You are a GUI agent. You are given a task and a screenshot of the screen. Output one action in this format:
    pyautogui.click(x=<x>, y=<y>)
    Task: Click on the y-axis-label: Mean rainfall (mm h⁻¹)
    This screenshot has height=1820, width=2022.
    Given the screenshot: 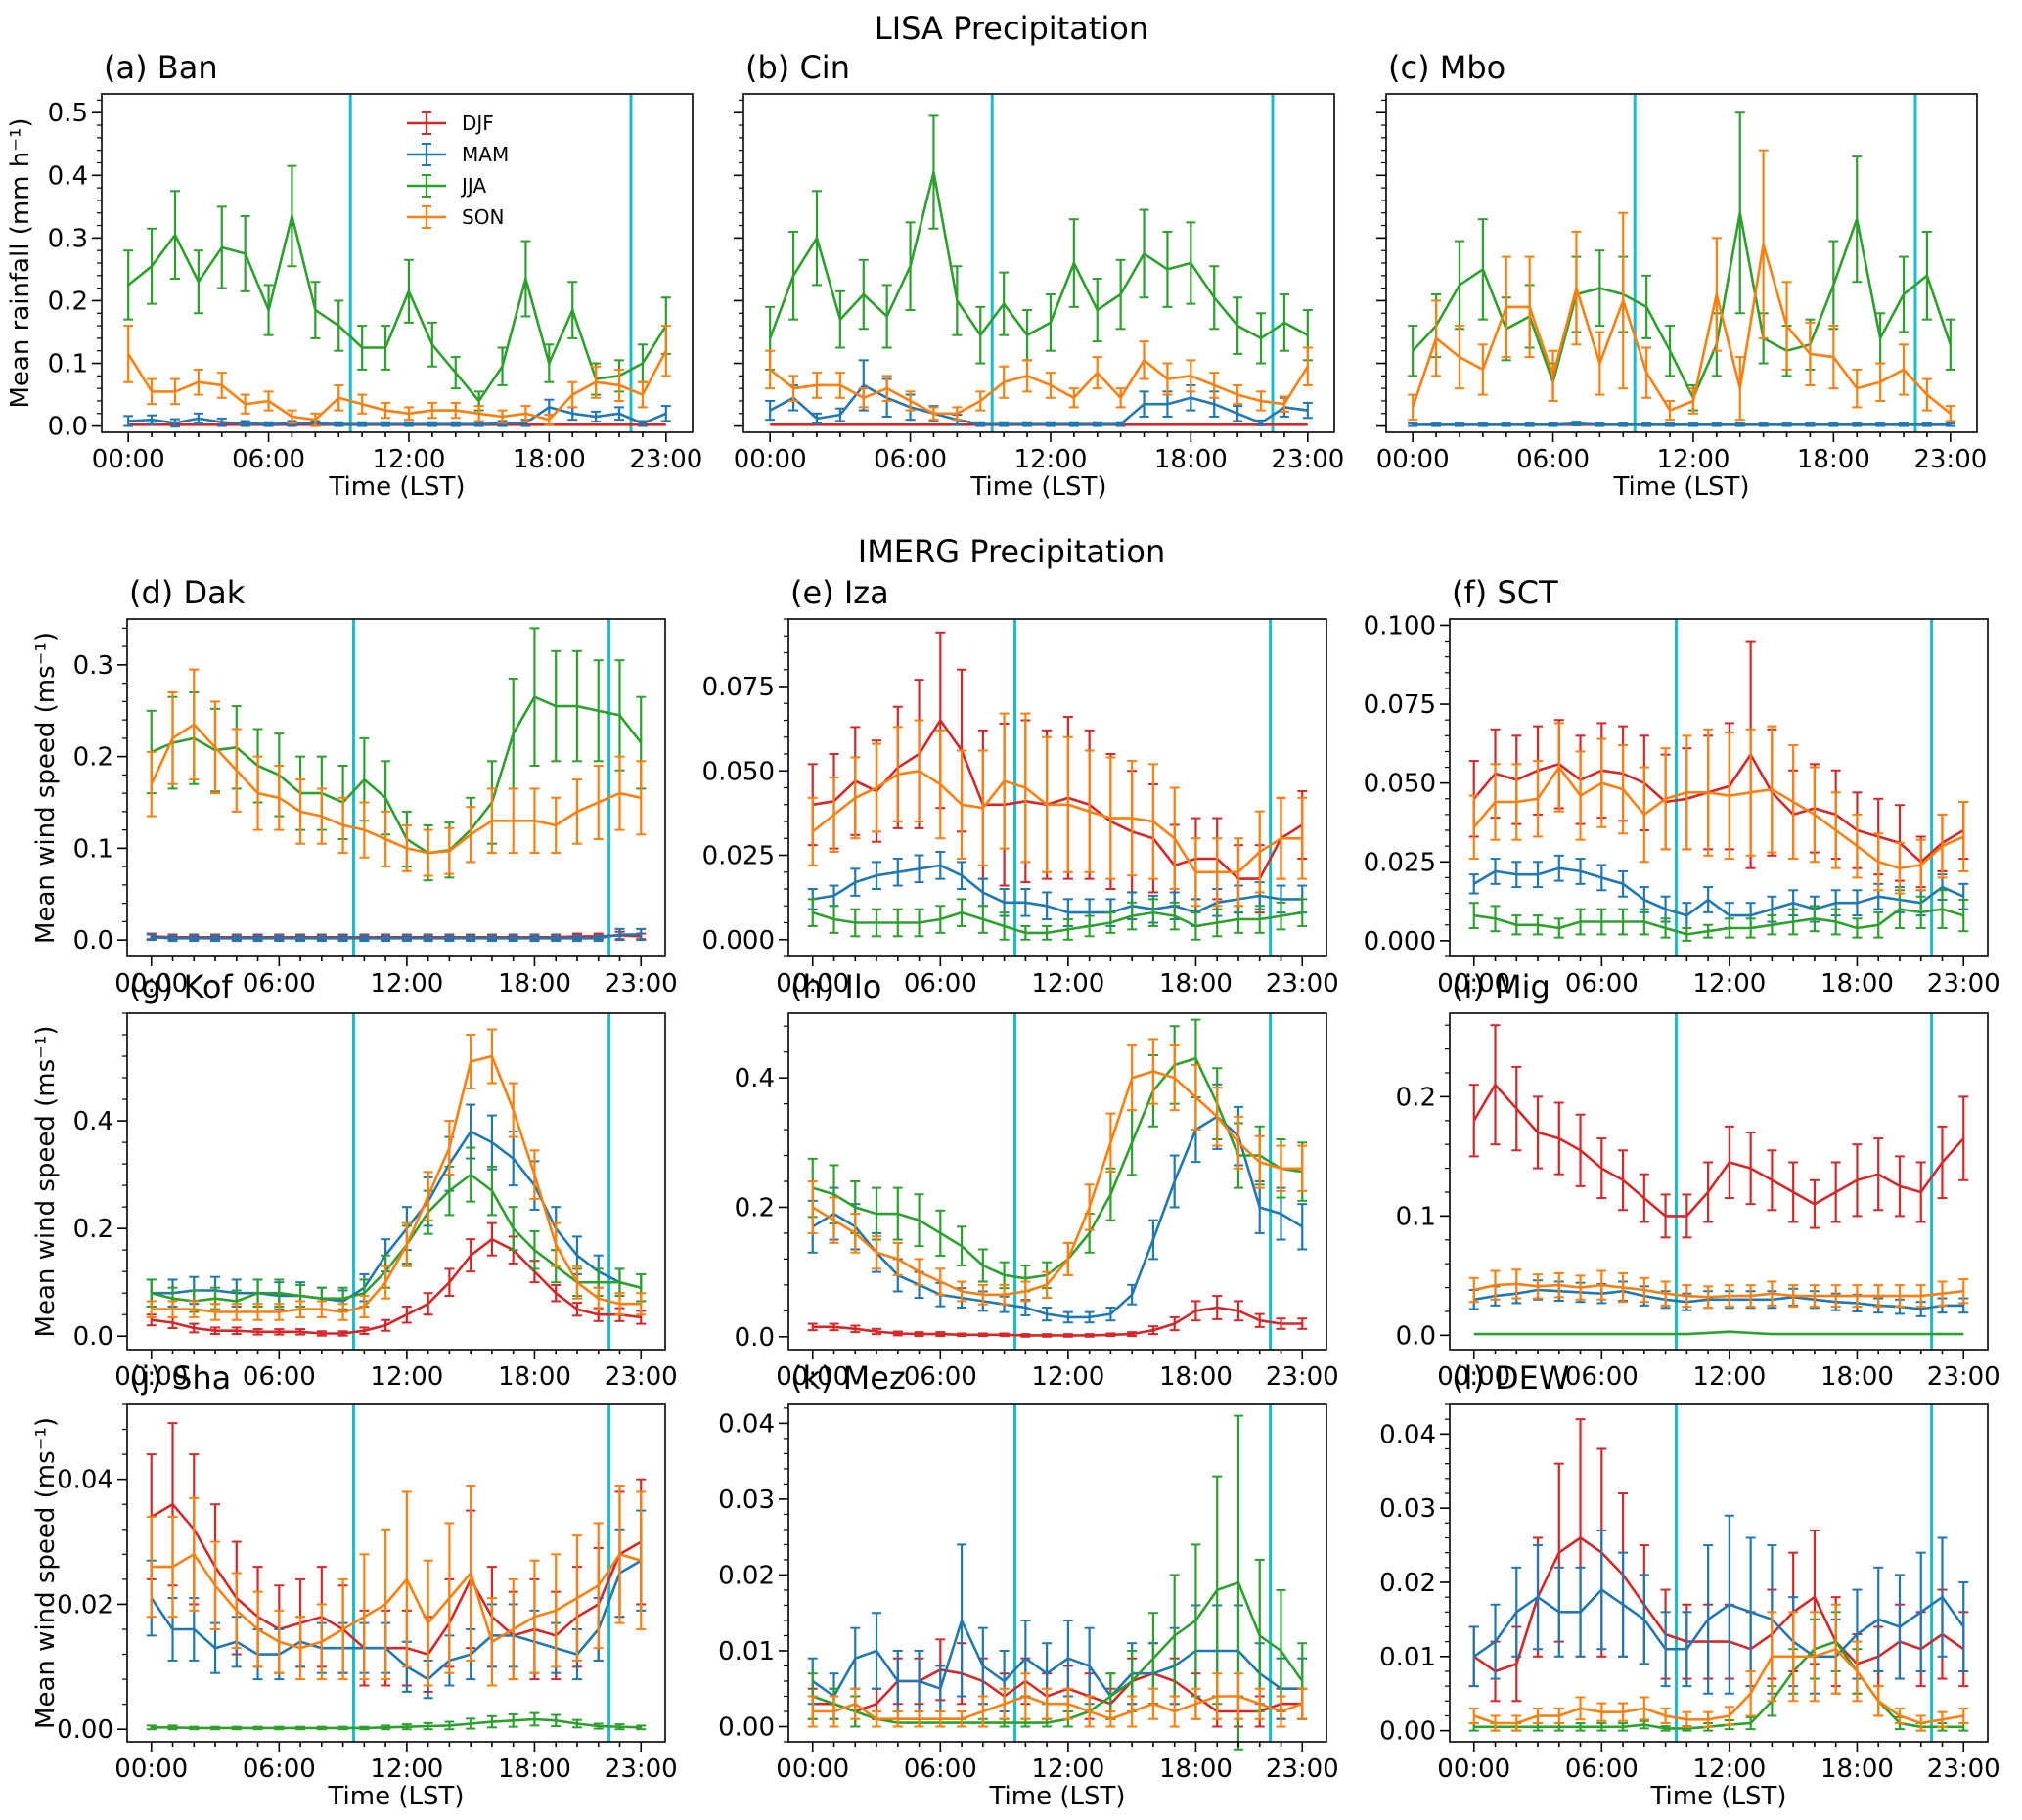 What is the action you would take?
    pyautogui.click(x=20, y=262)
    